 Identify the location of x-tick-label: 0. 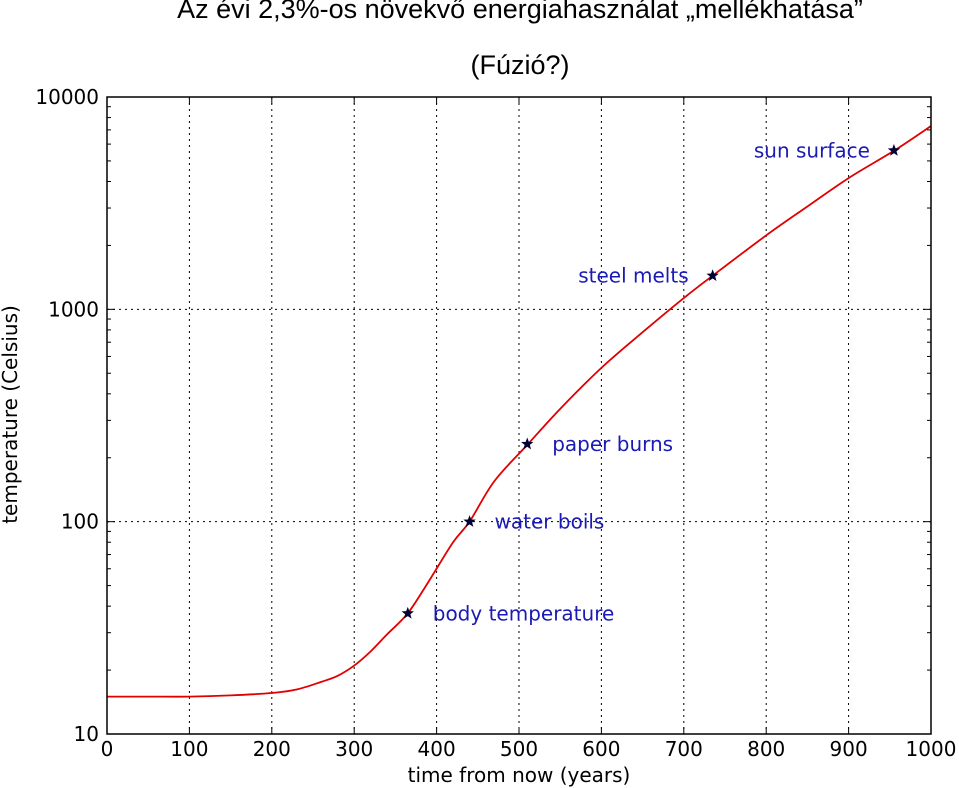
(107, 749).